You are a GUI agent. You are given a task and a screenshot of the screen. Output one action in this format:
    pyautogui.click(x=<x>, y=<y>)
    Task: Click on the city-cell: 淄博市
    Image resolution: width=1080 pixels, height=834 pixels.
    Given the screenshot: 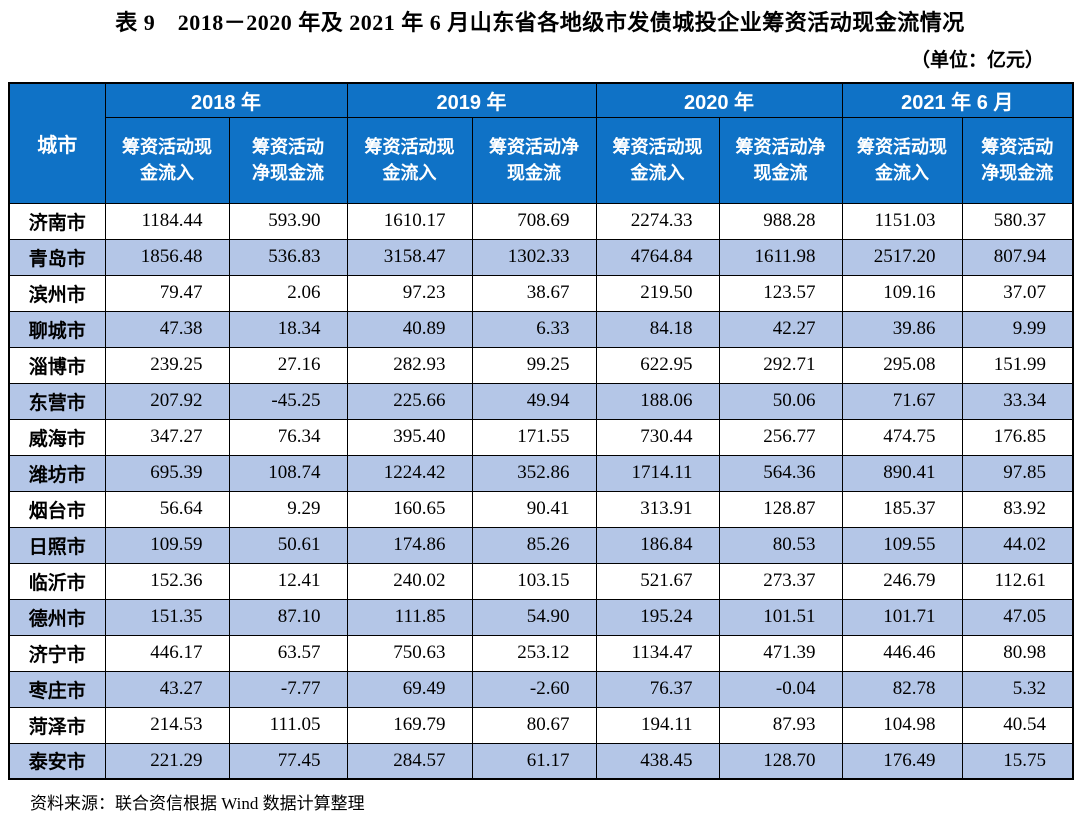 What is the action you would take?
    pyautogui.click(x=57, y=365)
    